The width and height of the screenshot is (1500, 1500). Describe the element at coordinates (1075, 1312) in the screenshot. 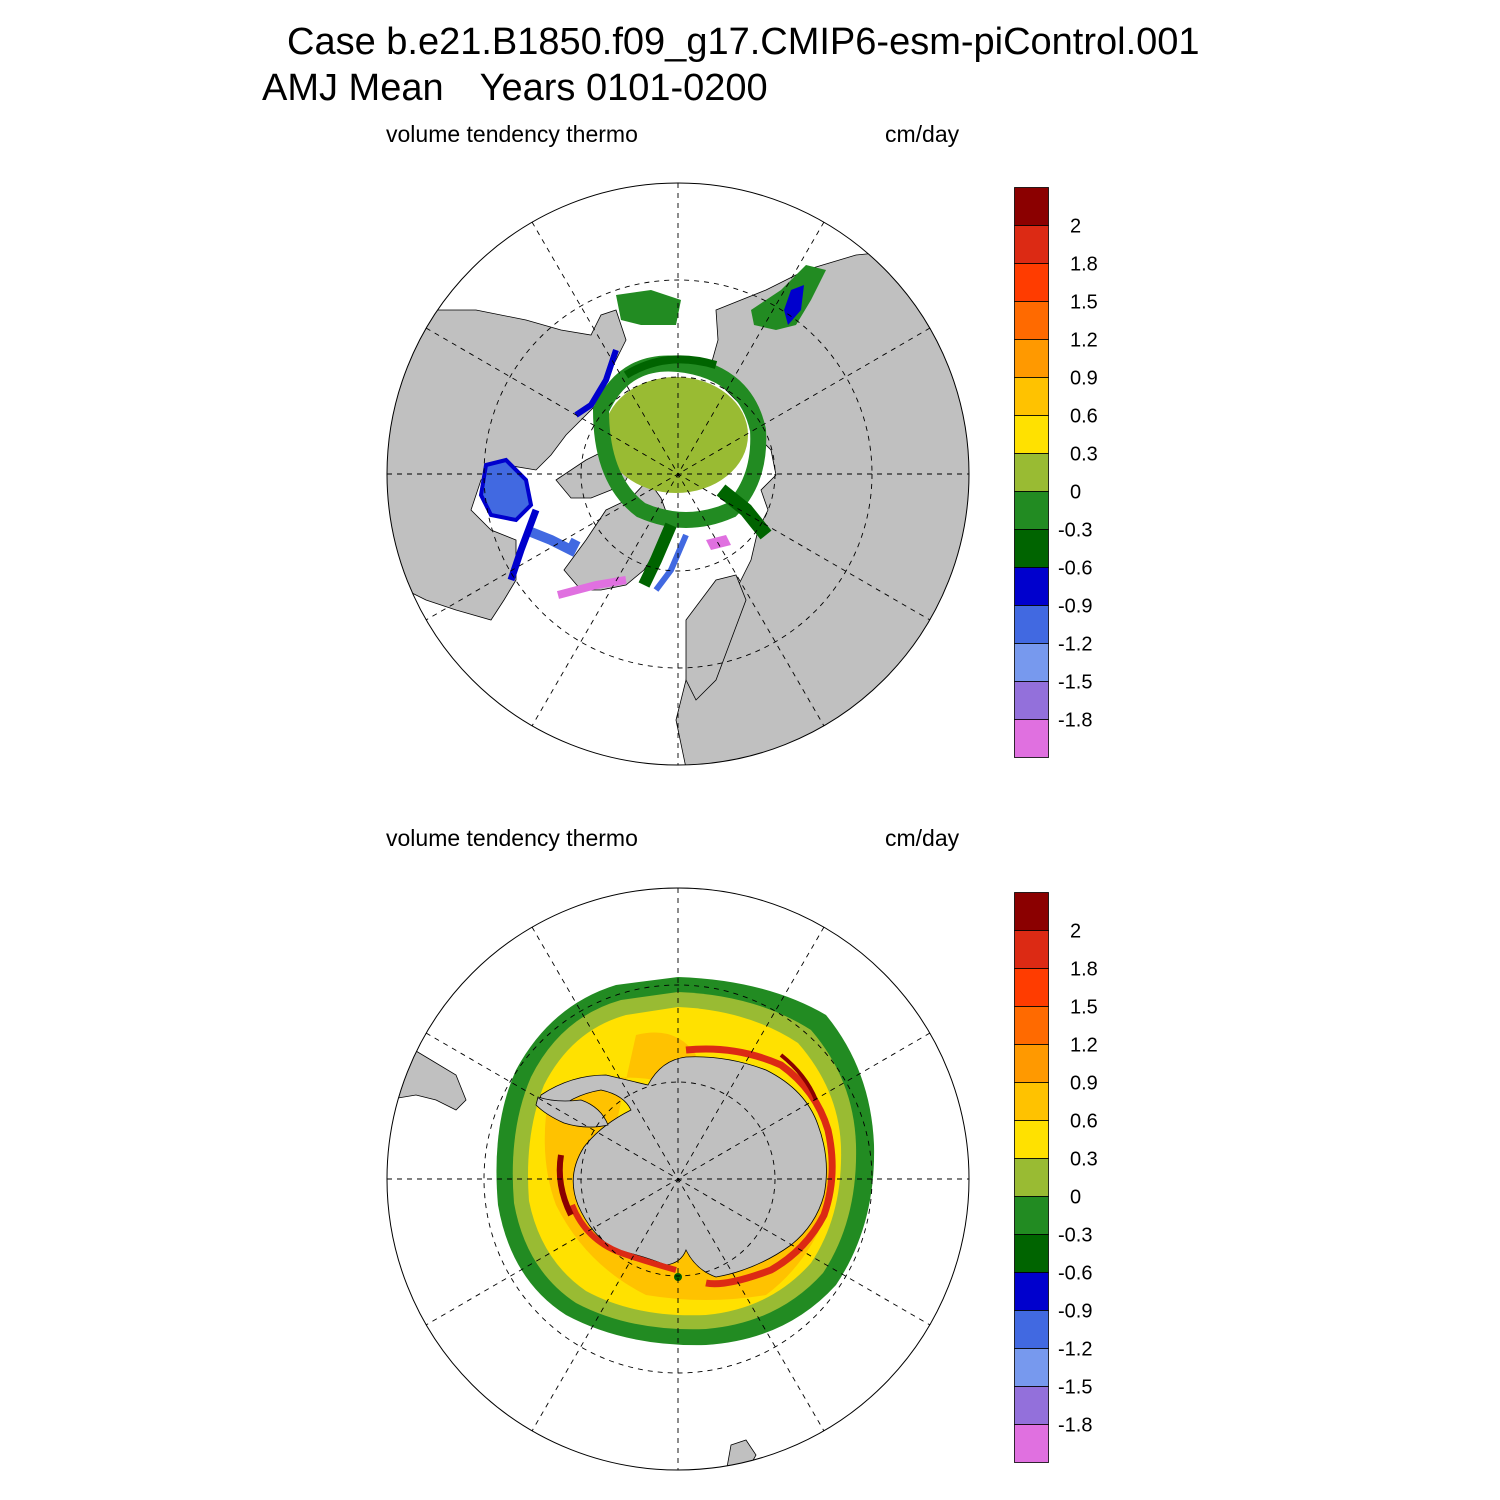

I see `south-colorbar-label: -0.9` at that location.